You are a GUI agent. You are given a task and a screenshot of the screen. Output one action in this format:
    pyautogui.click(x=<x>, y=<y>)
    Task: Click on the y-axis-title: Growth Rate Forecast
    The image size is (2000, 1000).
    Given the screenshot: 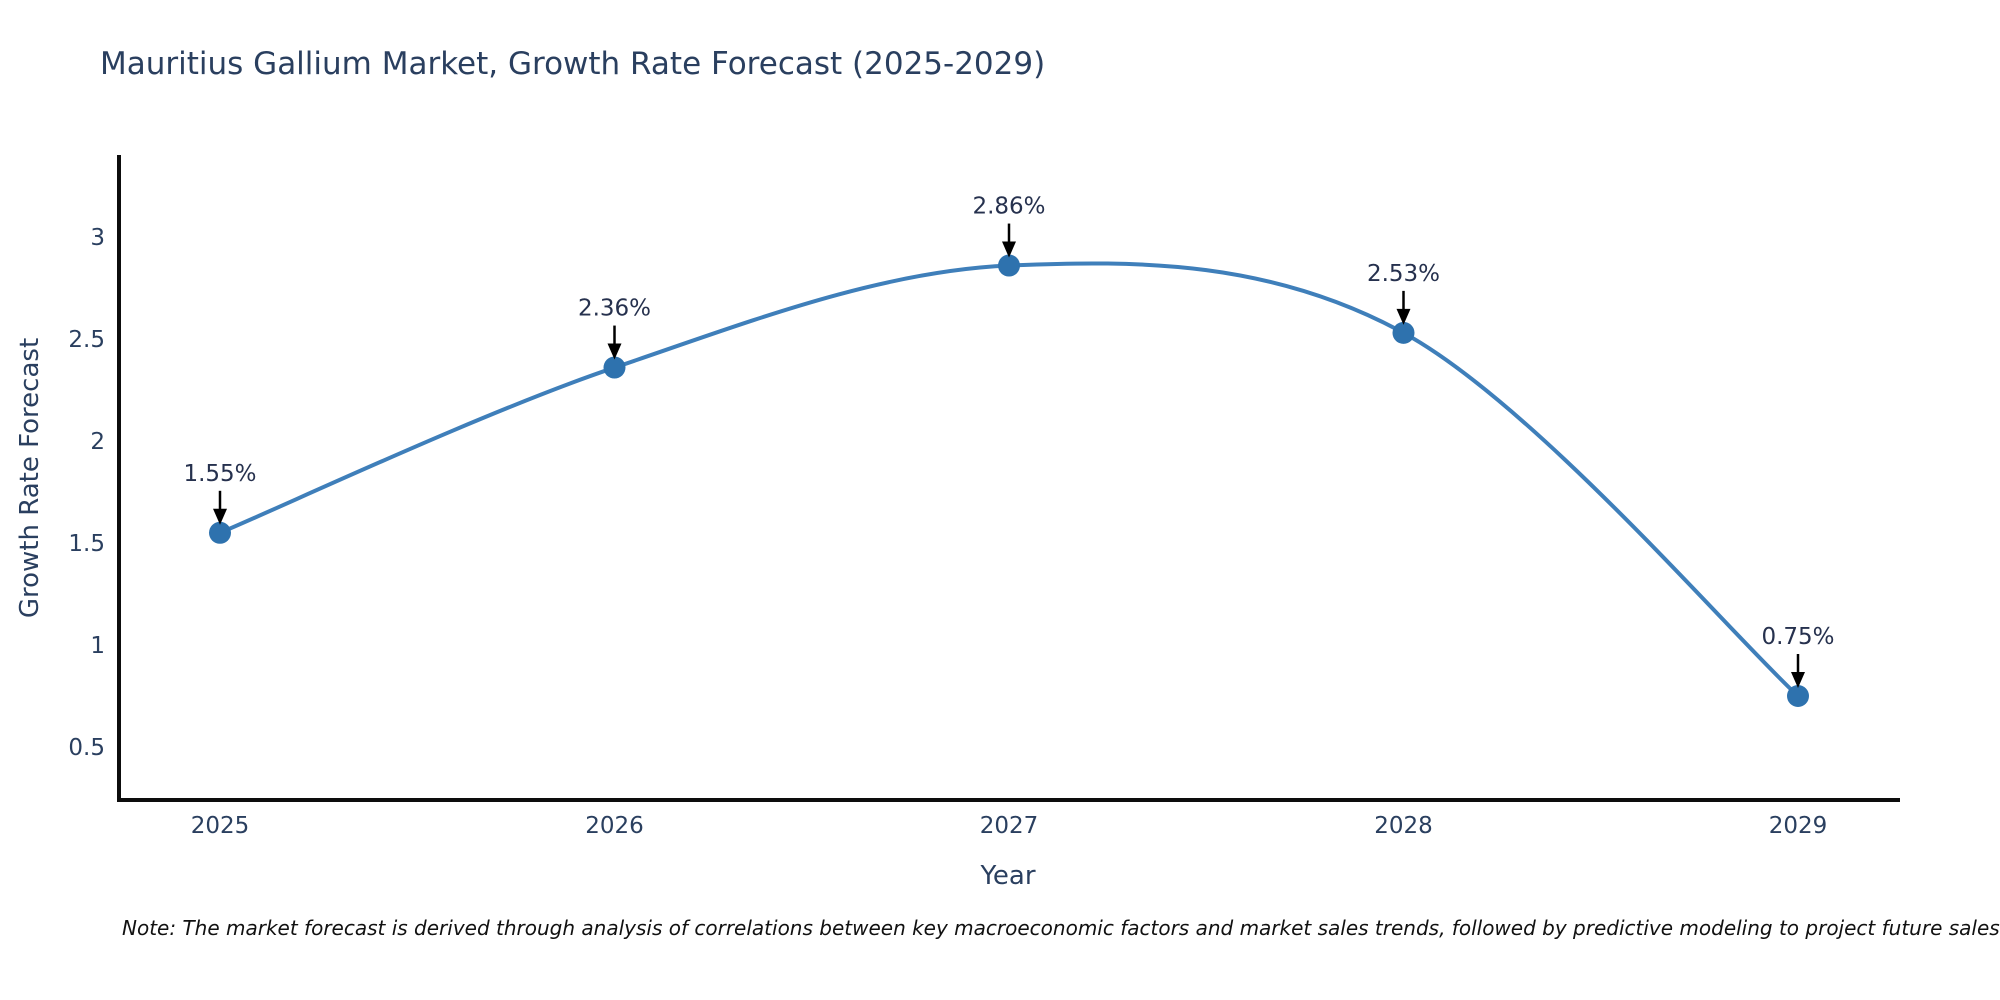 What is the action you would take?
    pyautogui.click(x=30, y=478)
    